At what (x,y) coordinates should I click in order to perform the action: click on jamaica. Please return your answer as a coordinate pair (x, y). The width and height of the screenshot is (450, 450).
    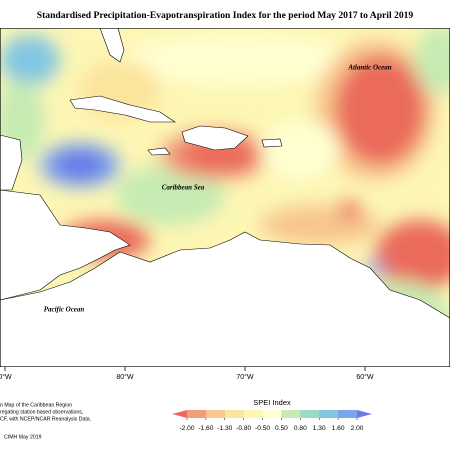
    Looking at the image, I should click on (159, 151).